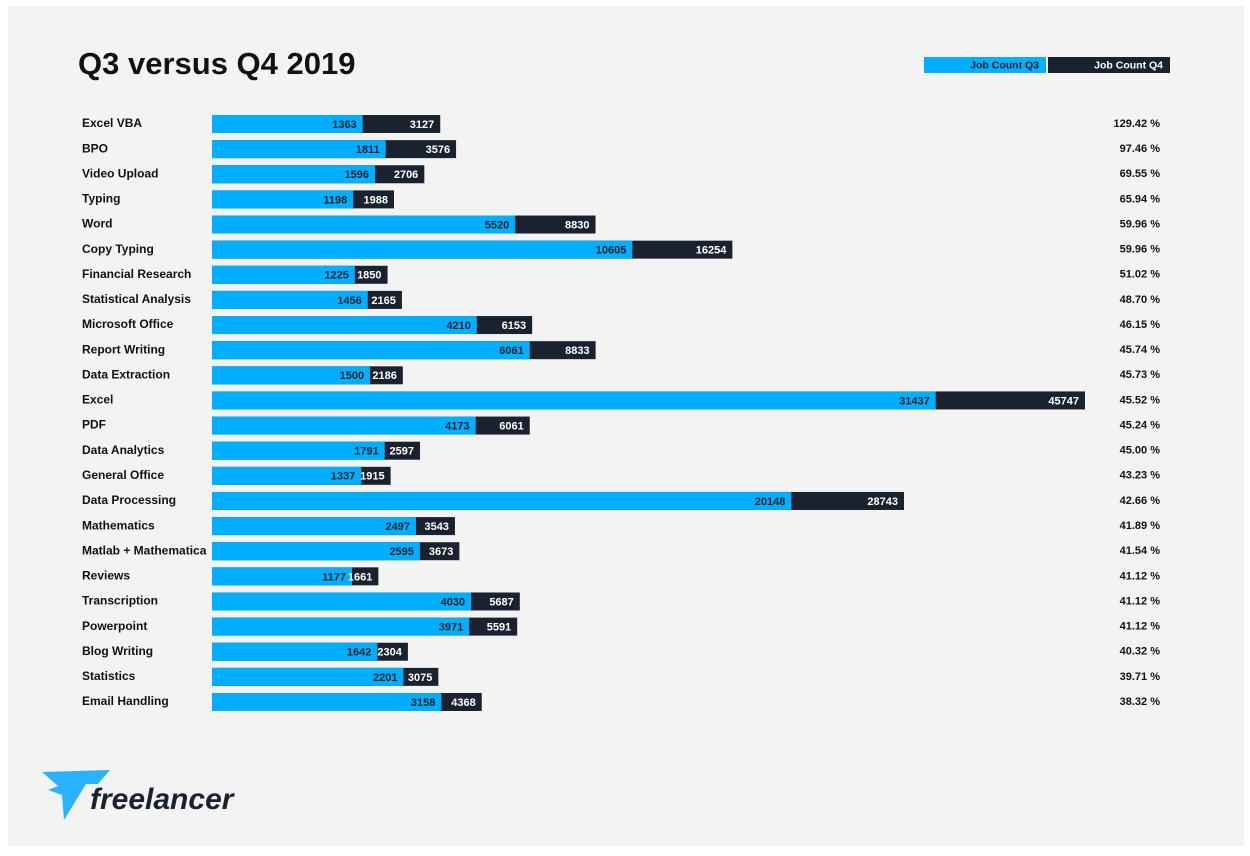 The height and width of the screenshot is (856, 1250). Describe the element at coordinates (451, 628) in the screenshot. I see `value-label: 3971` at that location.